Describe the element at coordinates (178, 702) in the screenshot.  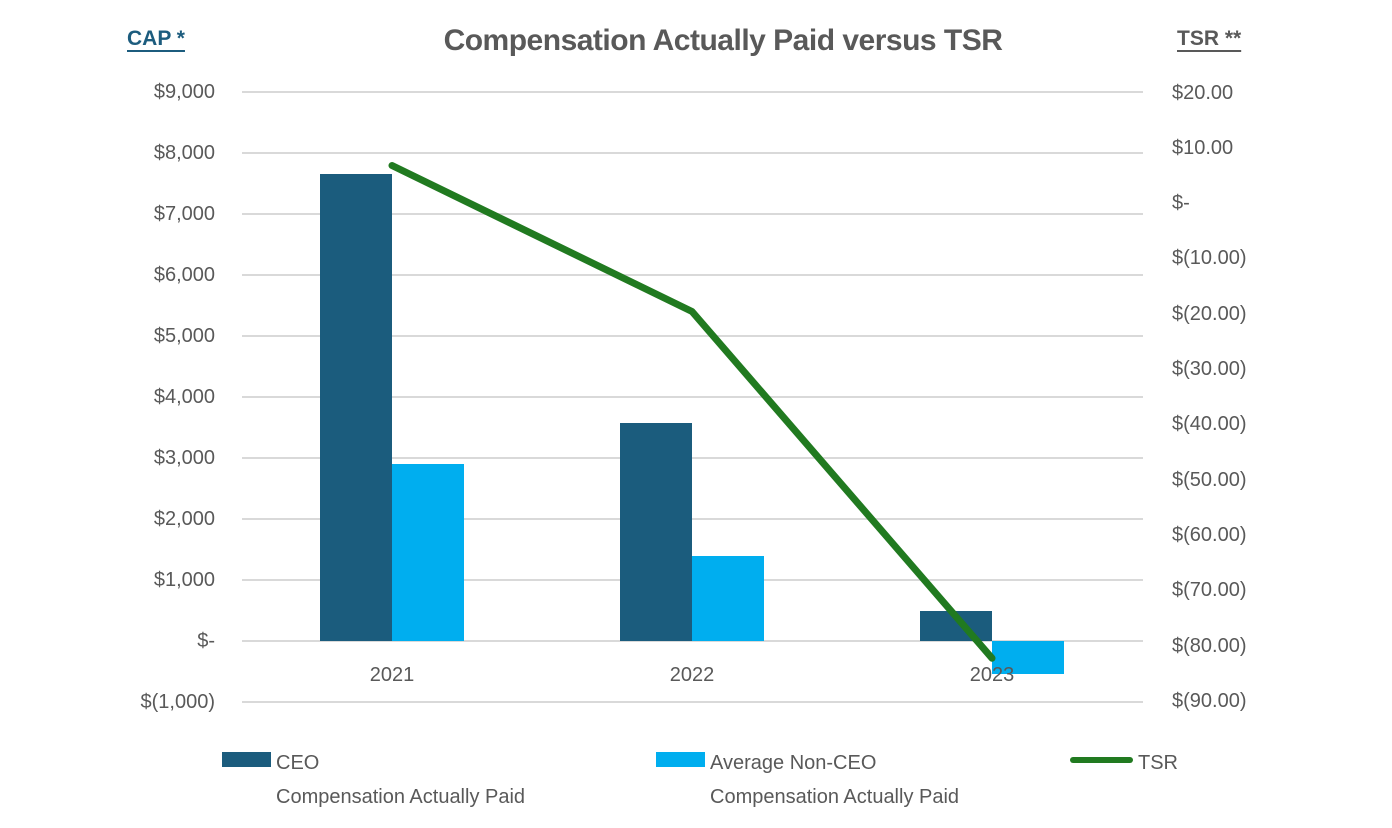
I see `left-axis-tick-label: $(1,000)` at that location.